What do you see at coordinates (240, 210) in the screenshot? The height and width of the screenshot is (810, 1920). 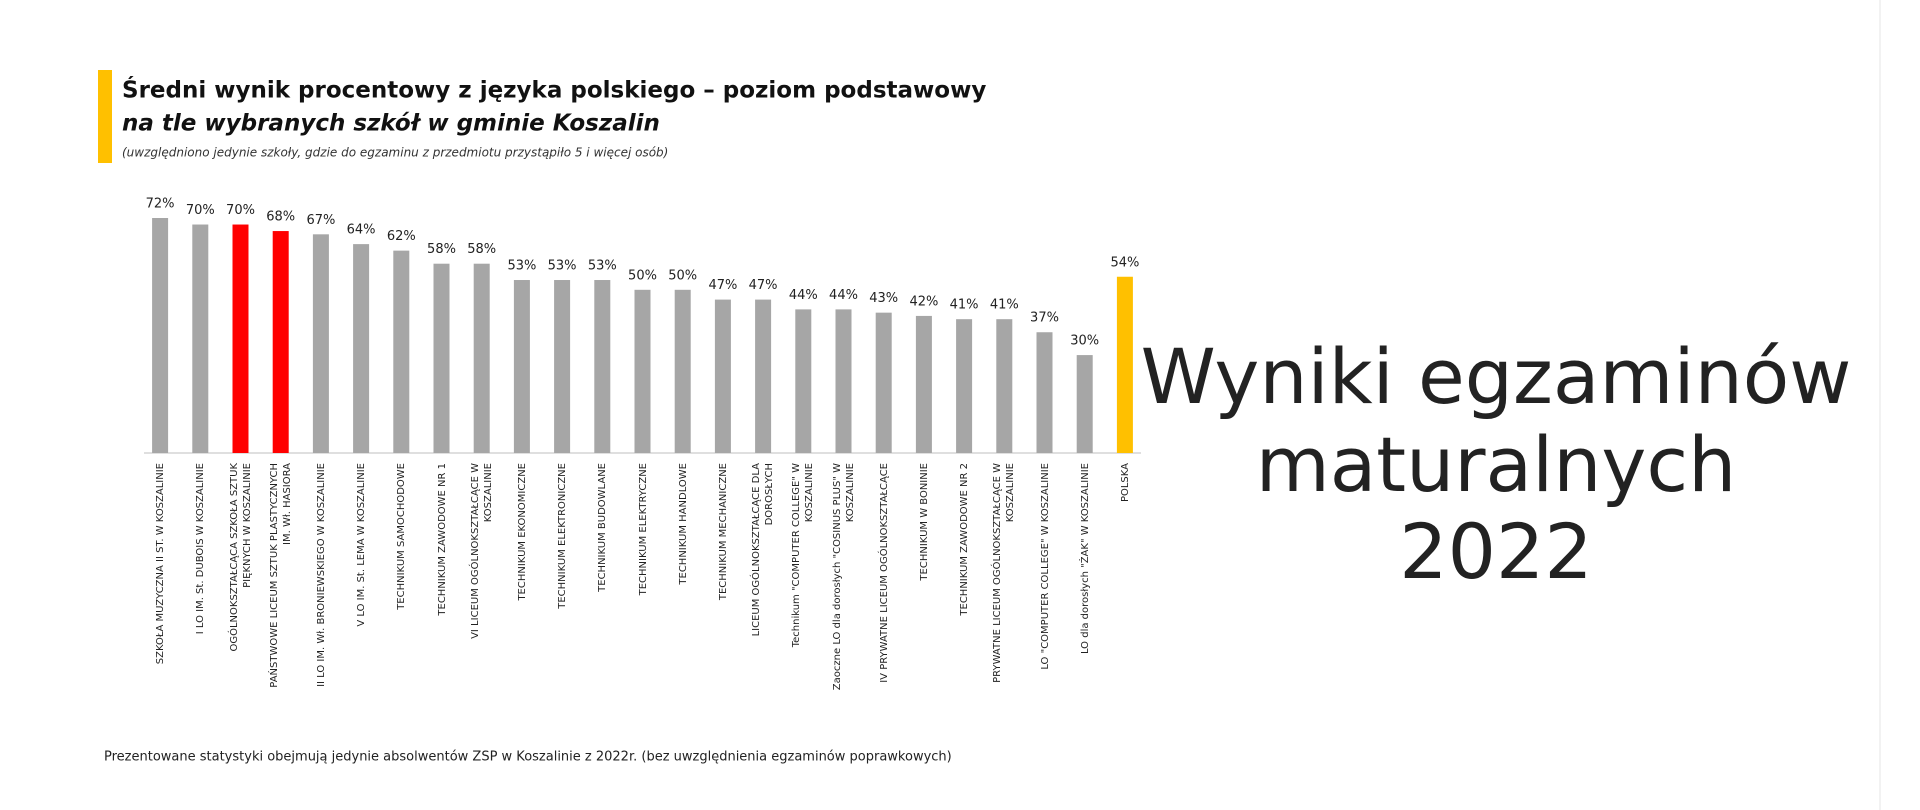 I see `value-label: 70%` at bounding box center [240, 210].